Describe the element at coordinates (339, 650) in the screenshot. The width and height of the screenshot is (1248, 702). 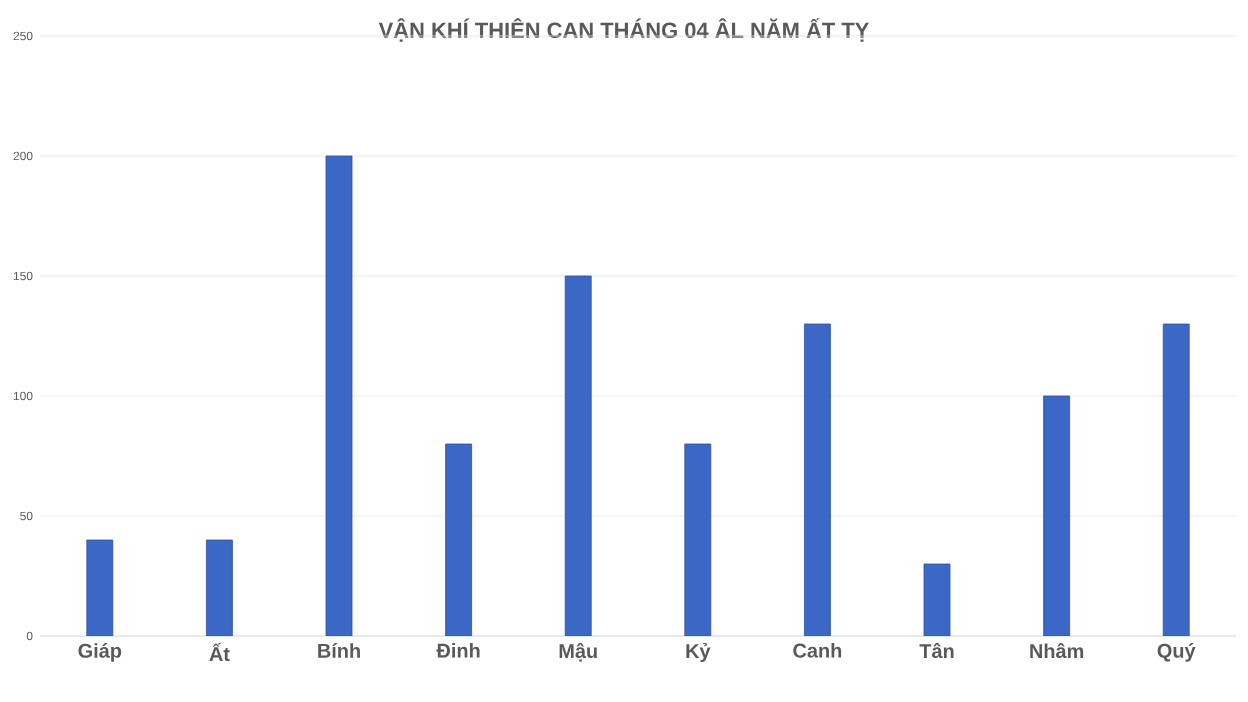
I see `x-tick-label: Bính` at that location.